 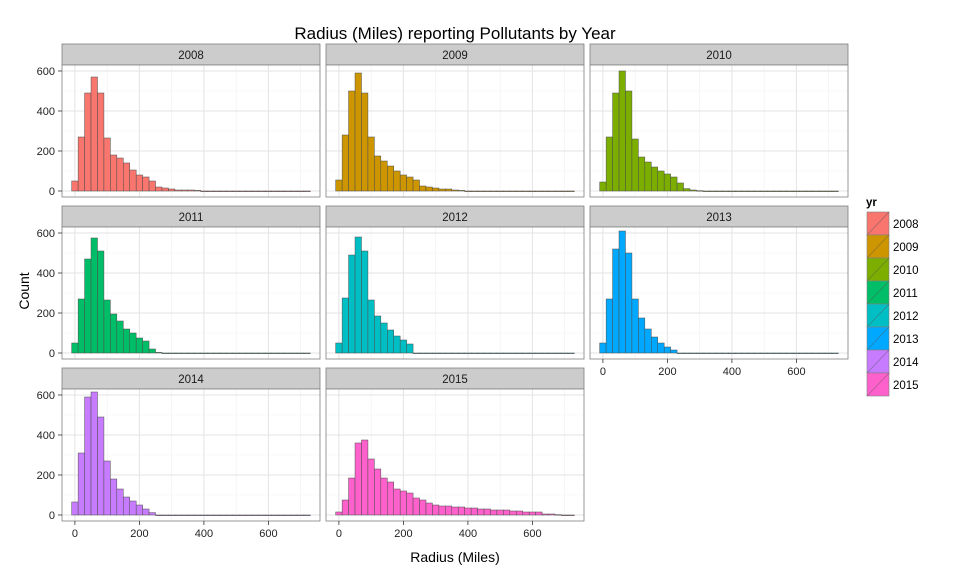 What do you see at coordinates (46, 234) in the screenshot?
I see `y-tick-label: 600` at bounding box center [46, 234].